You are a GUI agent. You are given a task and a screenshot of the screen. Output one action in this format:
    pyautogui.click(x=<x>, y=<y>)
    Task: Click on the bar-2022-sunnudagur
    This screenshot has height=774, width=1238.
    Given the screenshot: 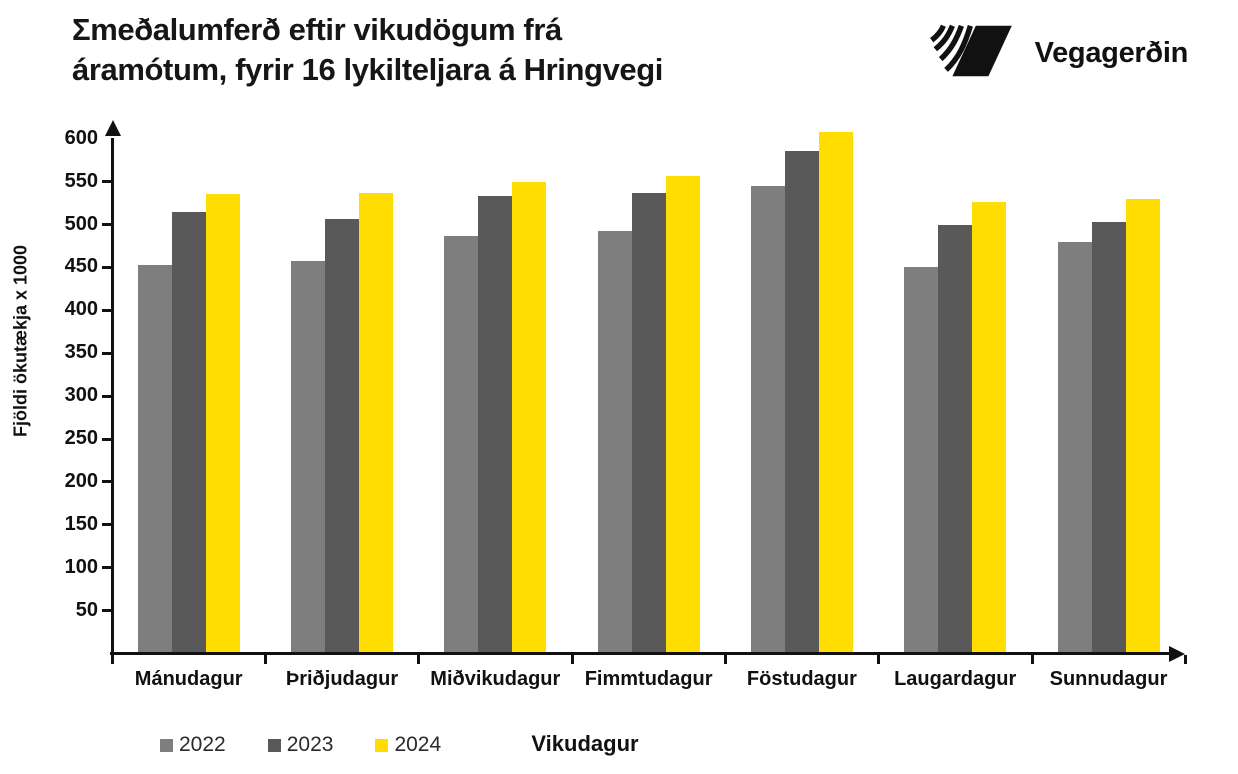 What is the action you would take?
    pyautogui.click(x=1074, y=446)
    